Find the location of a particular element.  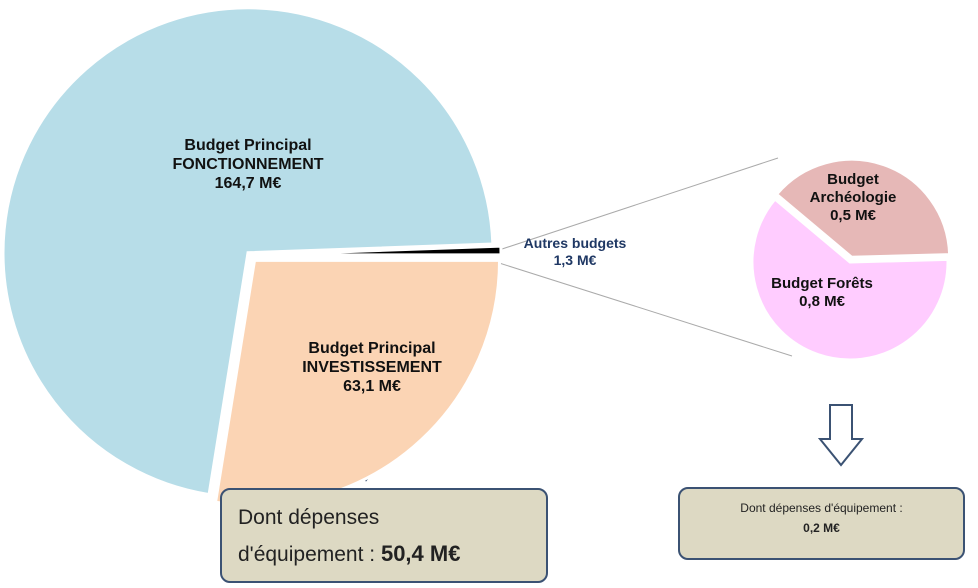

annotation-box: Dont dépenses d'équipement : 50,4 M€ is located at coordinates (384, 535).